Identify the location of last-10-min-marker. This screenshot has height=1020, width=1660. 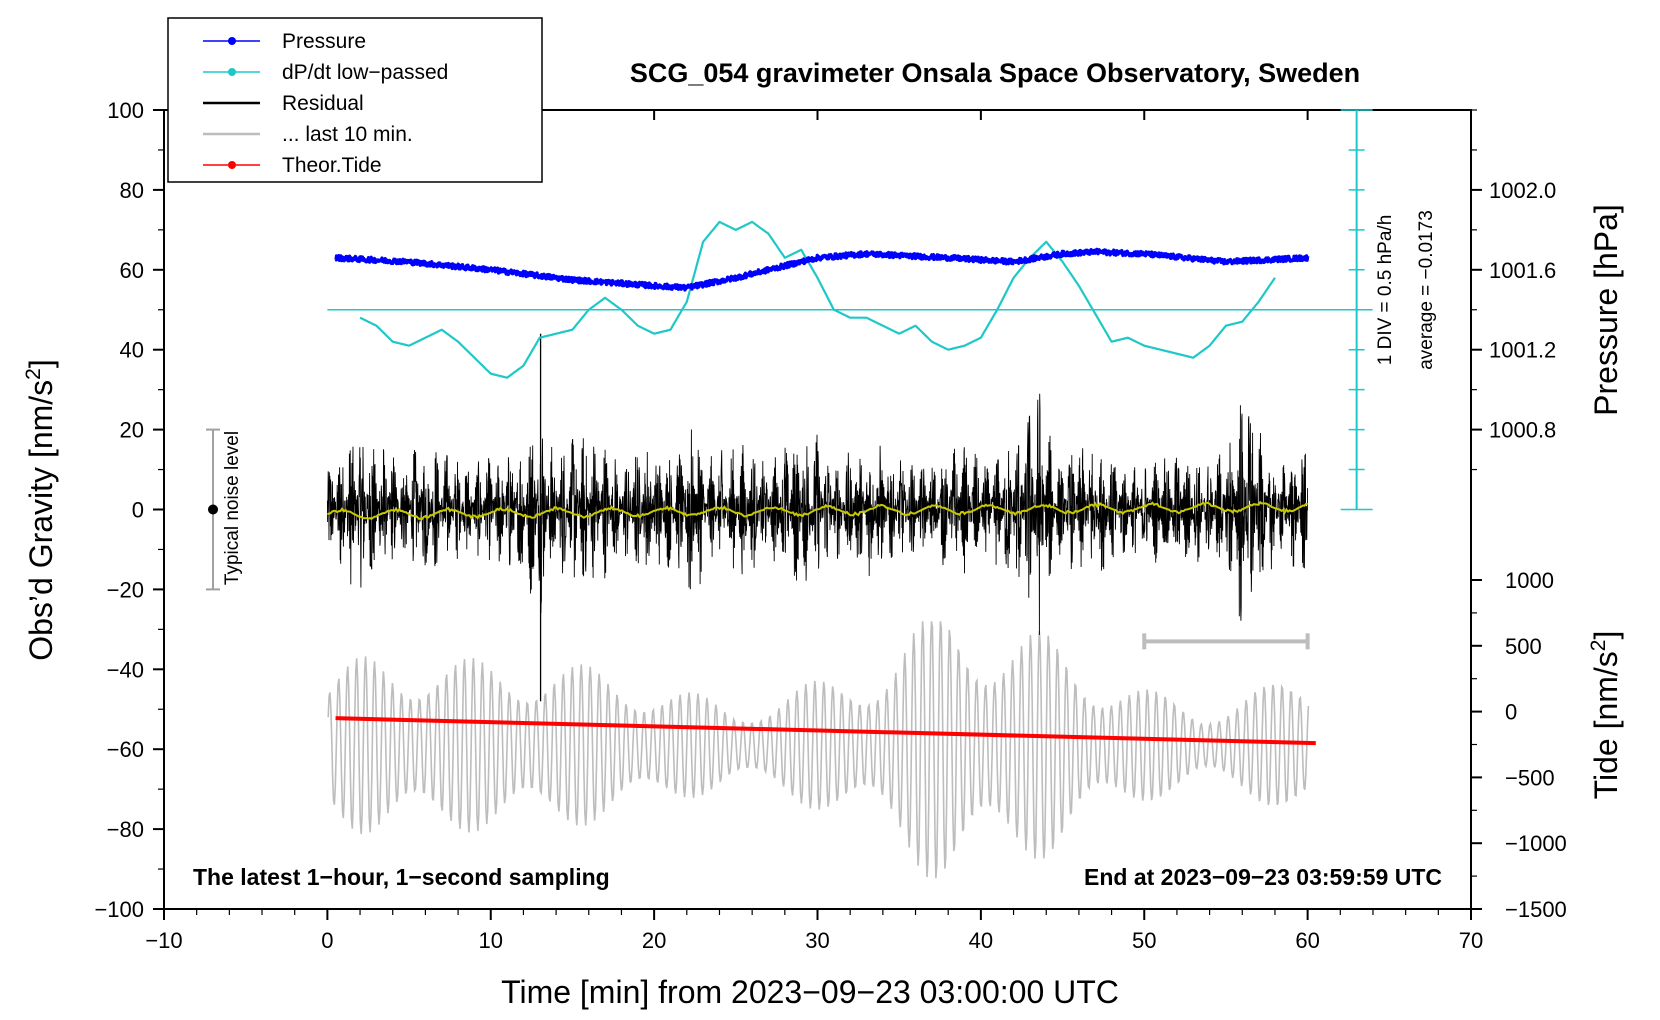
(1226, 641).